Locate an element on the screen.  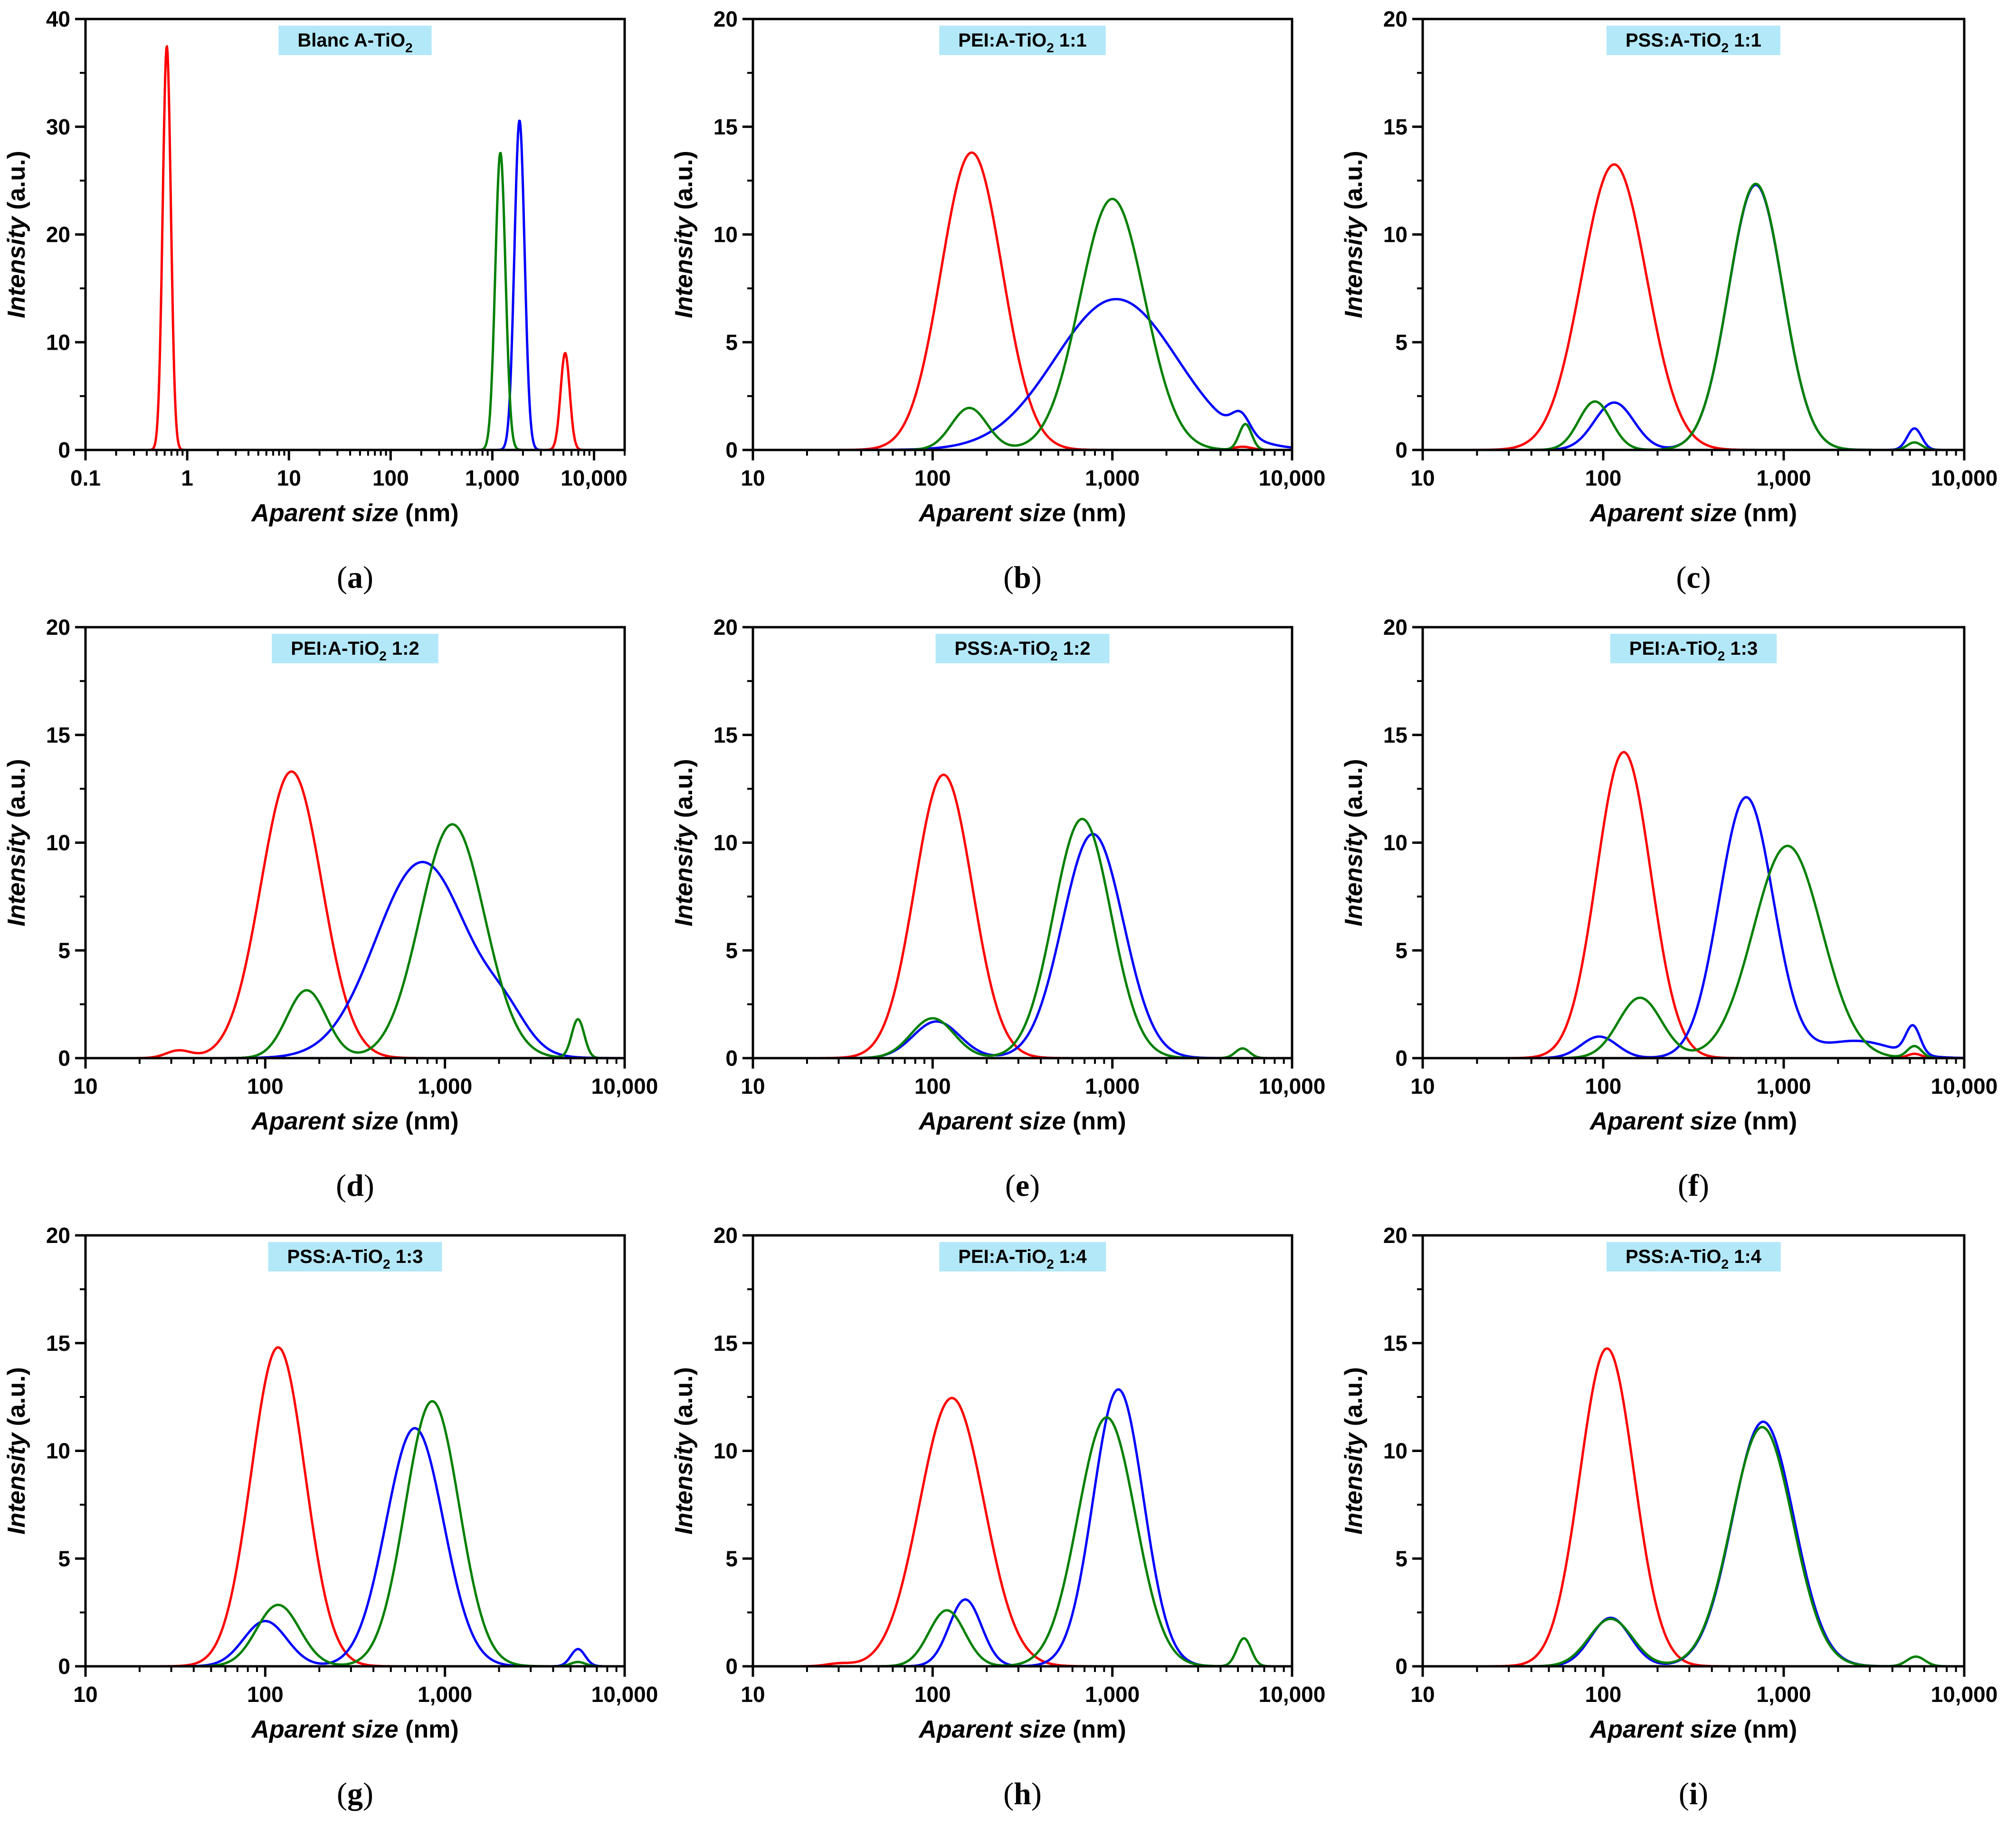
panel-title: PEI:A-TiO2 1:2 is located at coordinates (355, 648).